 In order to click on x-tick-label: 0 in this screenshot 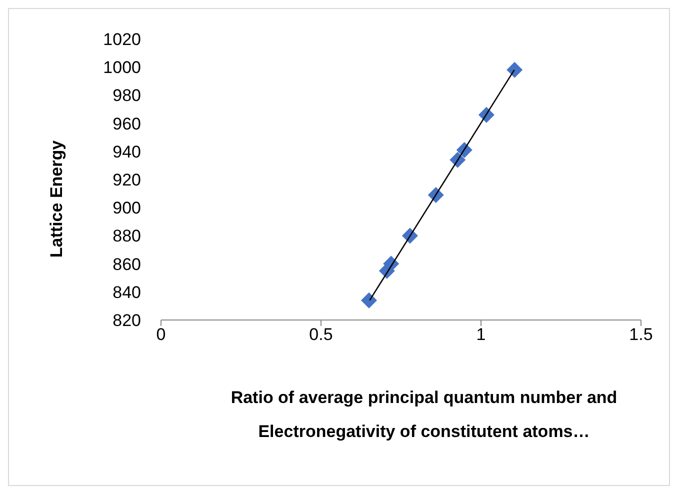, I will do `click(161, 334)`.